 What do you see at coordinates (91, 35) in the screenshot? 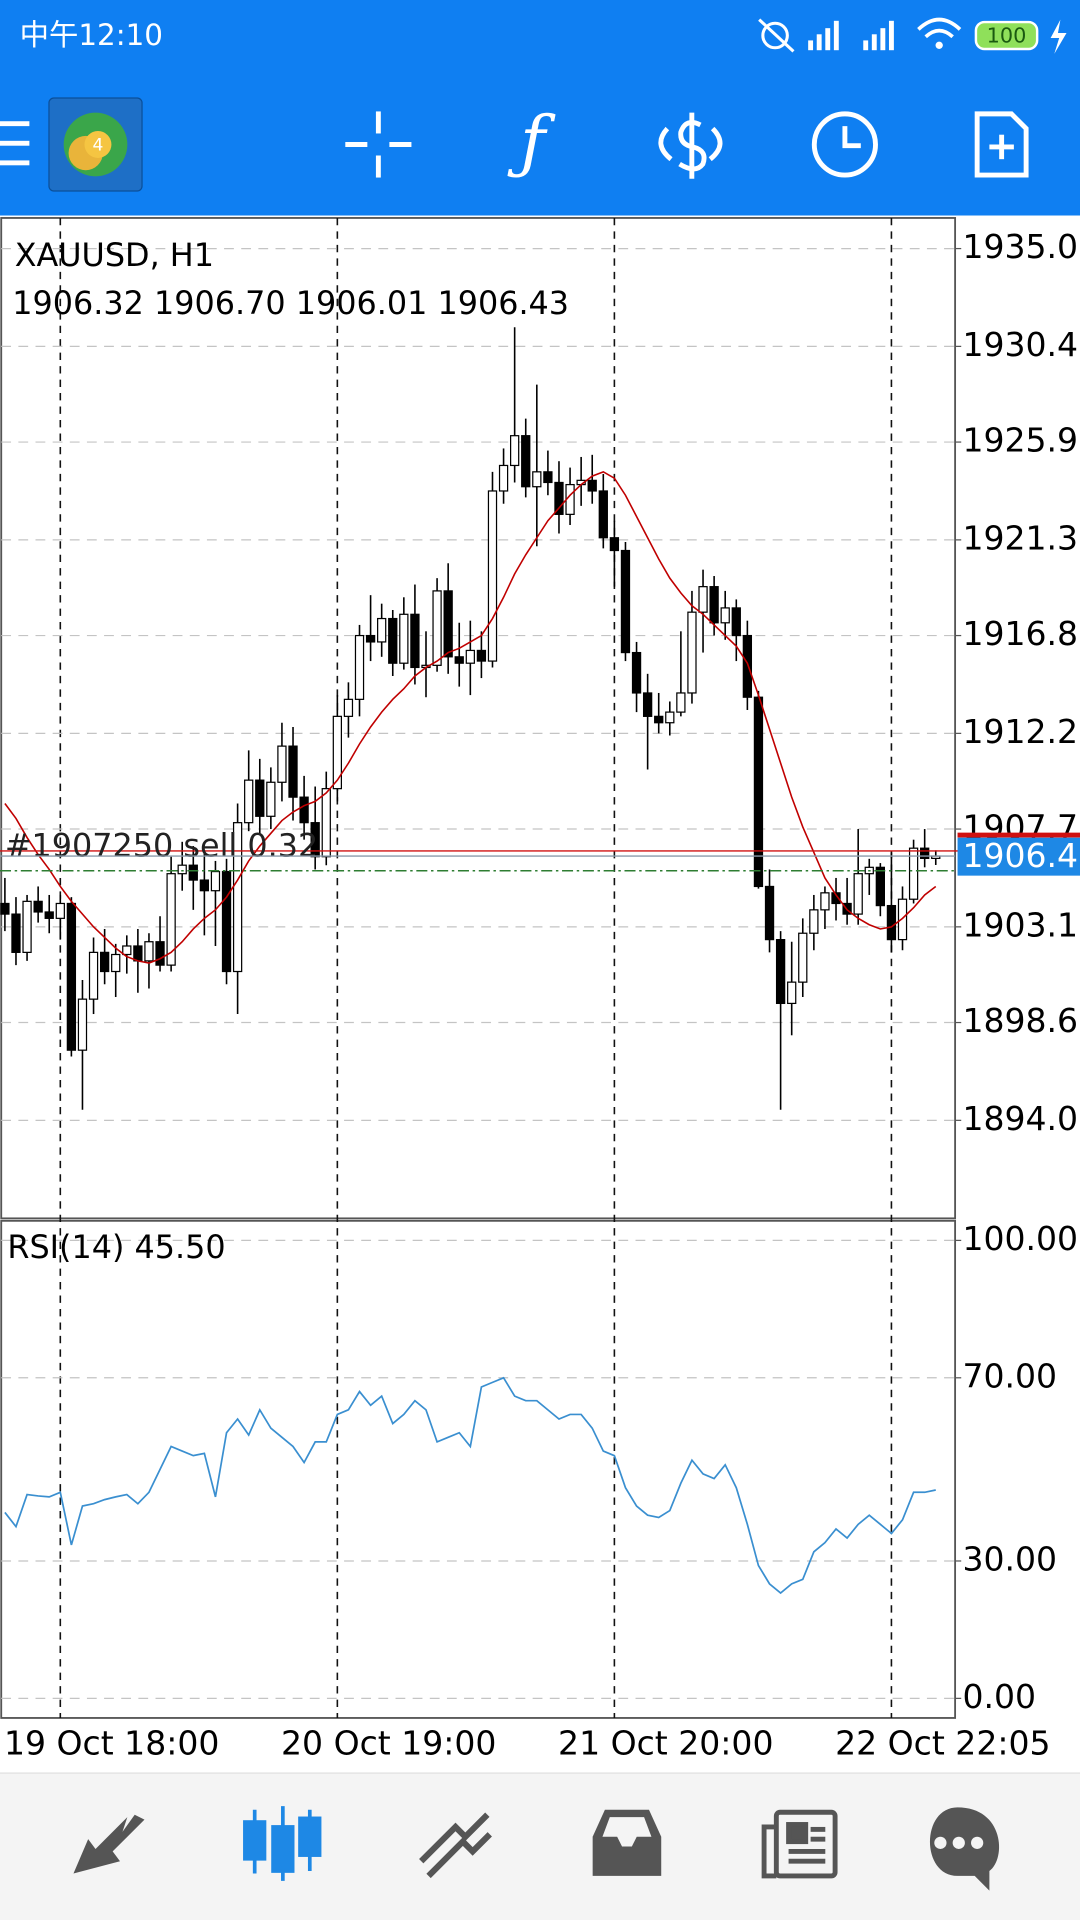
I see `status-time: 中午12:10` at bounding box center [91, 35].